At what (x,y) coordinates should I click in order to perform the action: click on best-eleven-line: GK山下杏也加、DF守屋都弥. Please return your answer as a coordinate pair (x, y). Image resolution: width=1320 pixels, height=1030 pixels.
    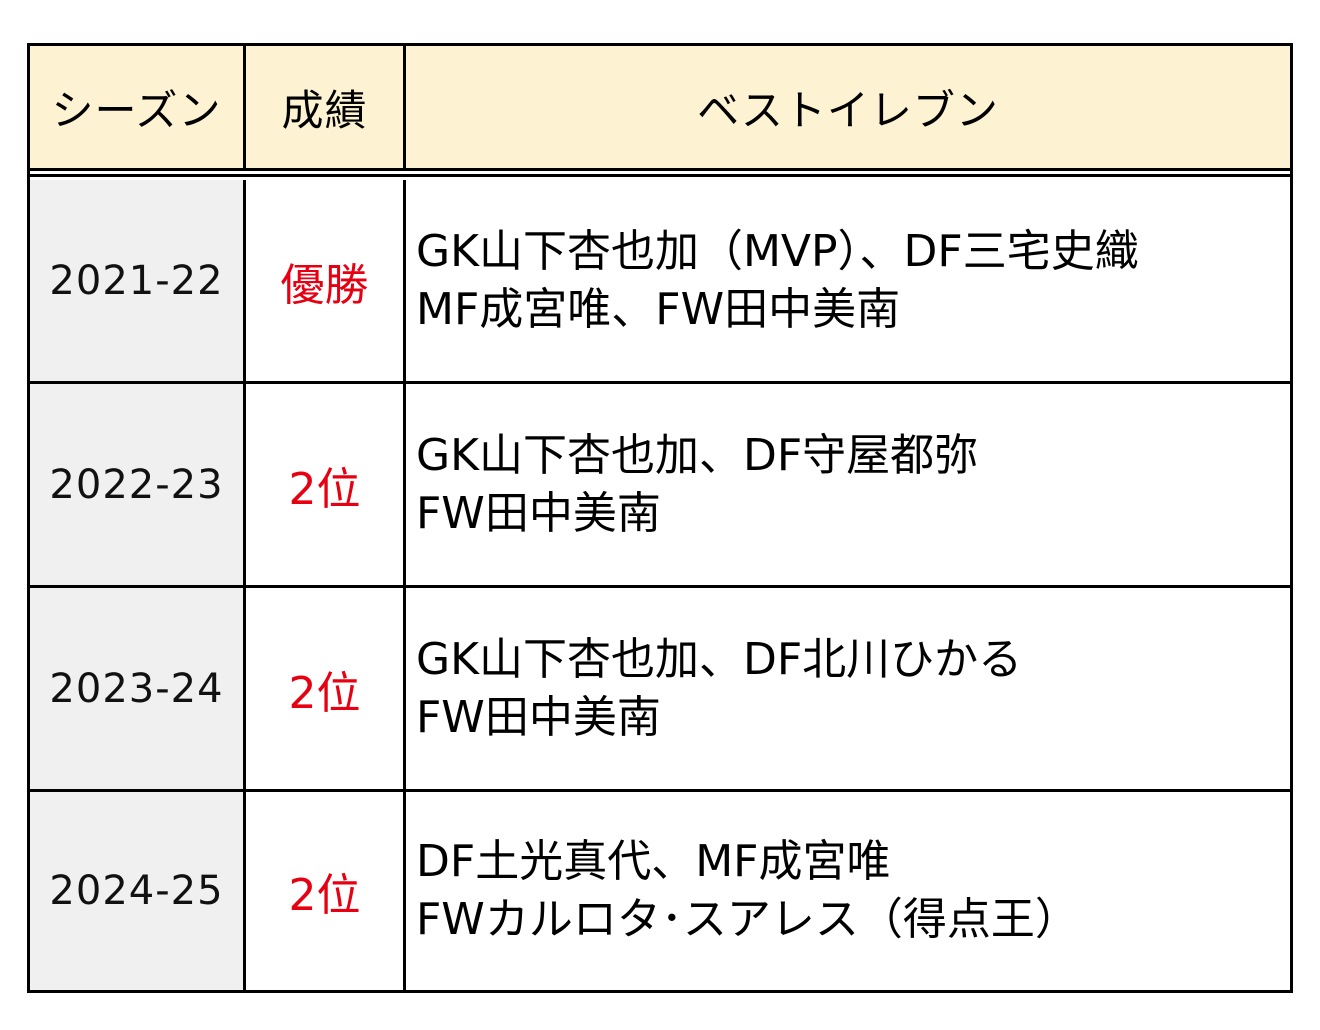
    Looking at the image, I should click on (697, 455).